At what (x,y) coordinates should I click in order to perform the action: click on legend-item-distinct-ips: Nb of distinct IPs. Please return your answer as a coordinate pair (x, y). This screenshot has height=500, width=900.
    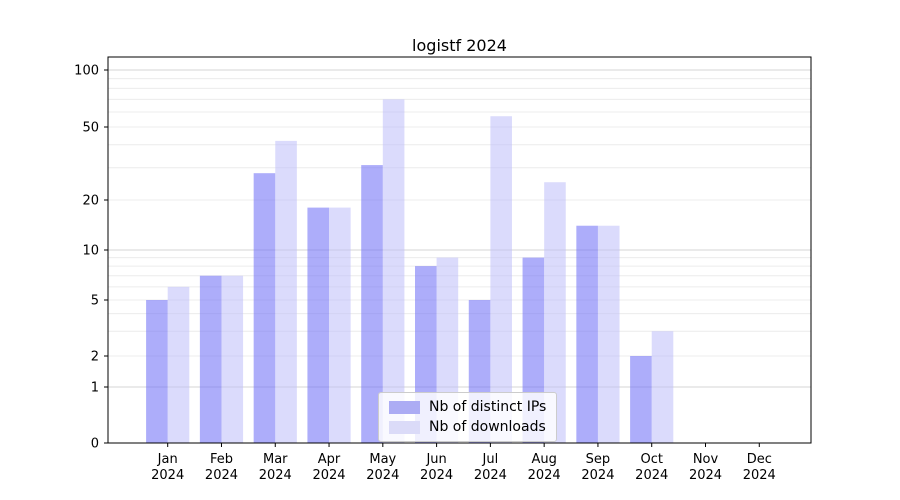
    Looking at the image, I should click on (467, 407).